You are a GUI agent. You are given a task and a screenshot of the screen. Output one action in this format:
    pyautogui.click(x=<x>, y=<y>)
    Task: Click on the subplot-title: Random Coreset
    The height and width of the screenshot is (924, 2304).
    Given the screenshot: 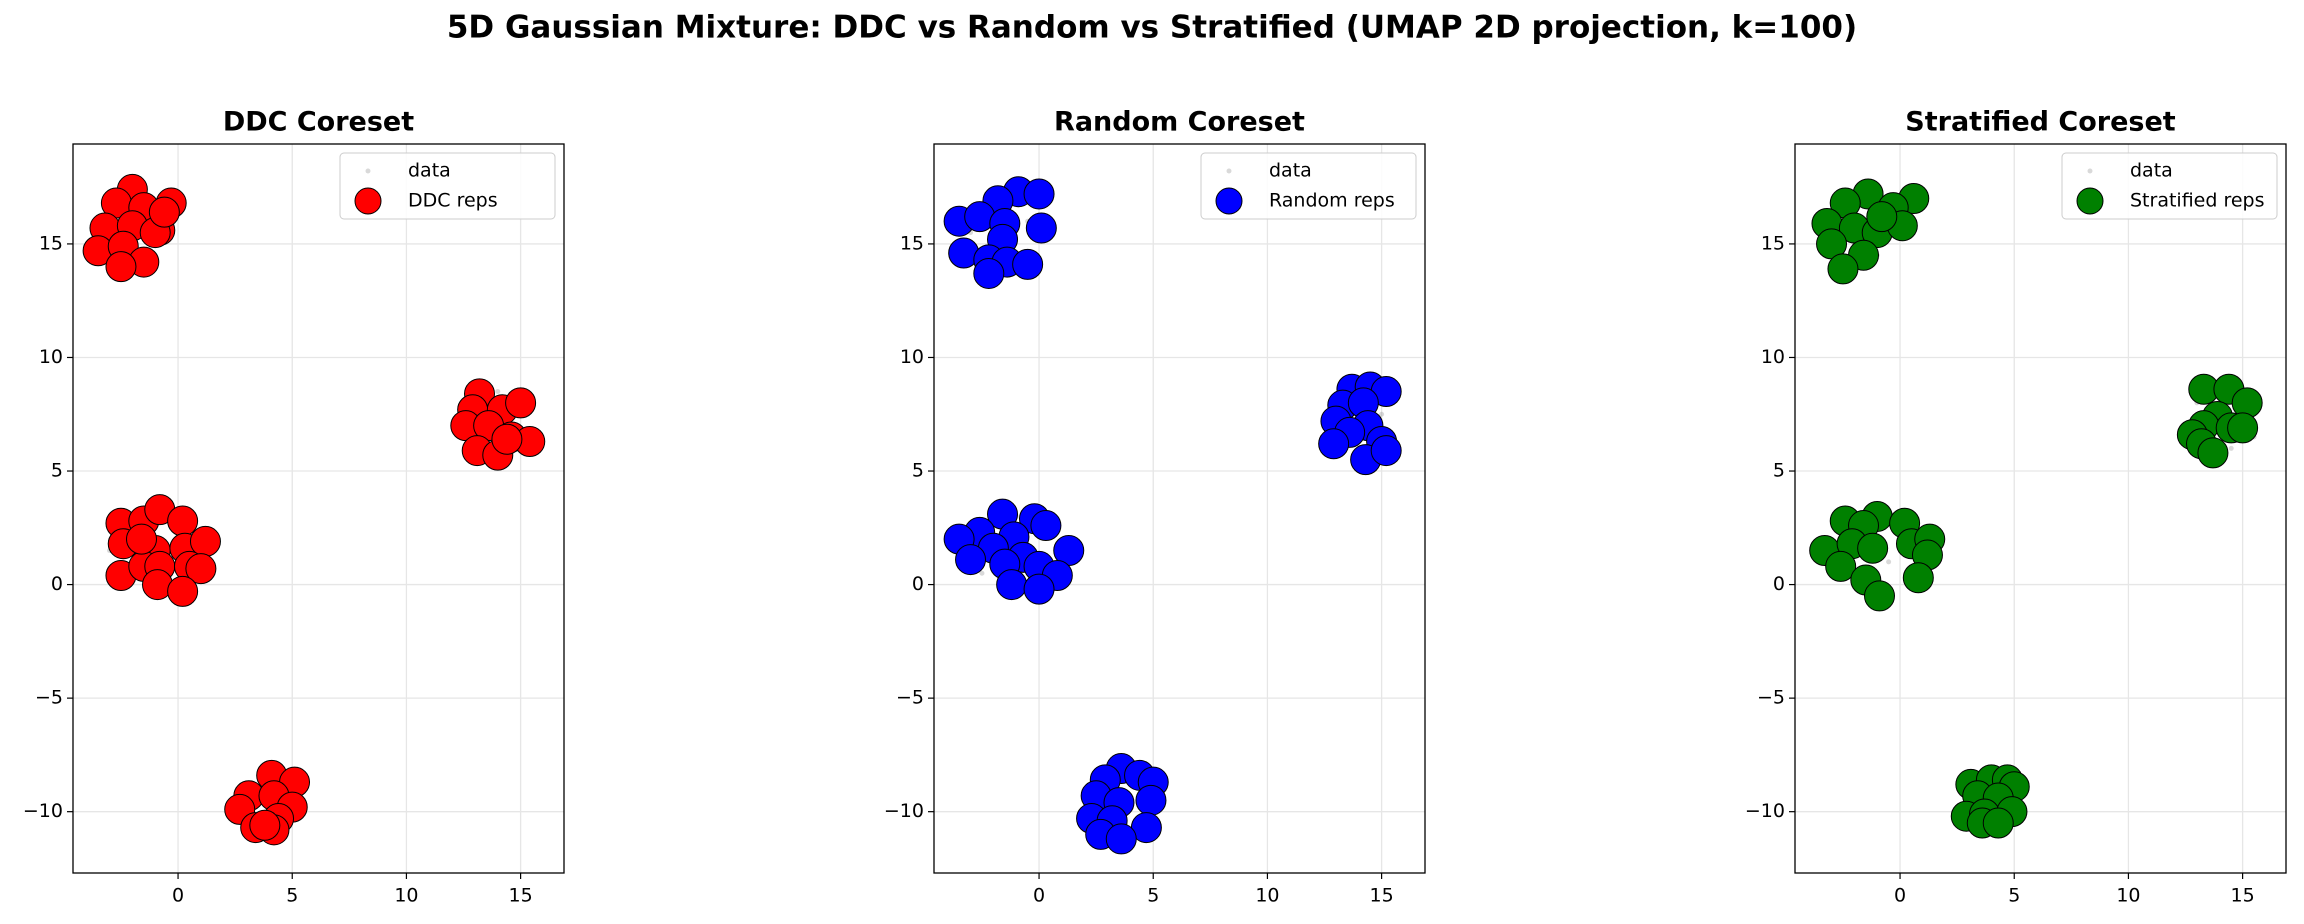 What is the action you would take?
    pyautogui.click(x=1179, y=122)
    